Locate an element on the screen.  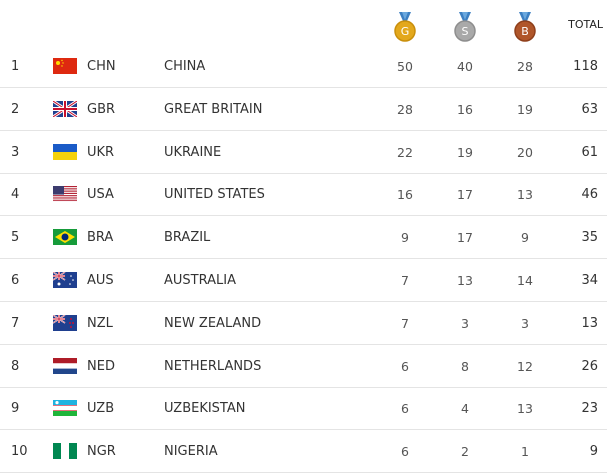
table-row: 4 USA UNITED STATES 16 17 13 46 is located at coordinates (303, 195).